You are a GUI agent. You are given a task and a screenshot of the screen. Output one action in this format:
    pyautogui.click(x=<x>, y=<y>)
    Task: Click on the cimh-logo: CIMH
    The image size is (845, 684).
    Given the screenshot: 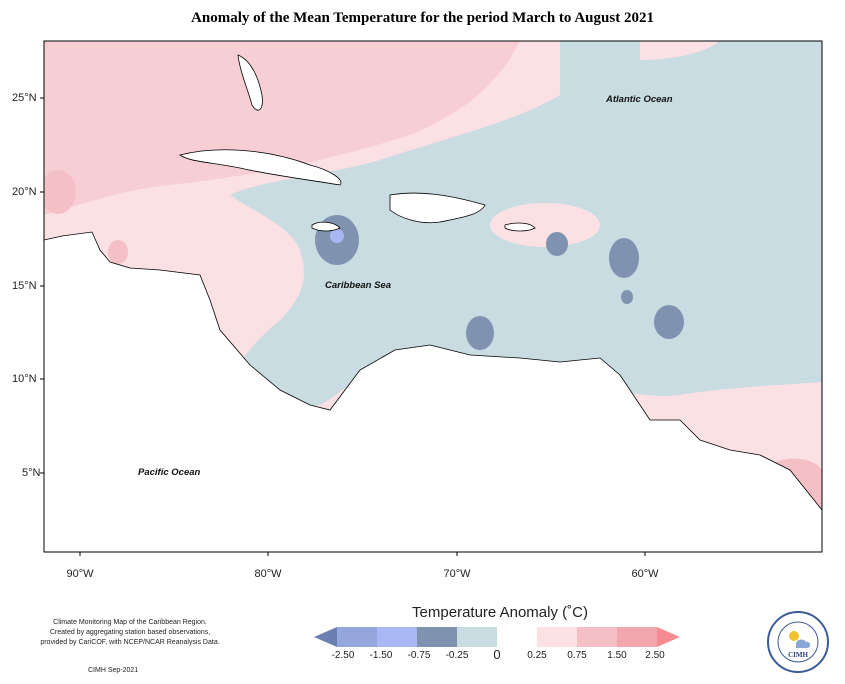 What is the action you would take?
    pyautogui.click(x=798, y=642)
    